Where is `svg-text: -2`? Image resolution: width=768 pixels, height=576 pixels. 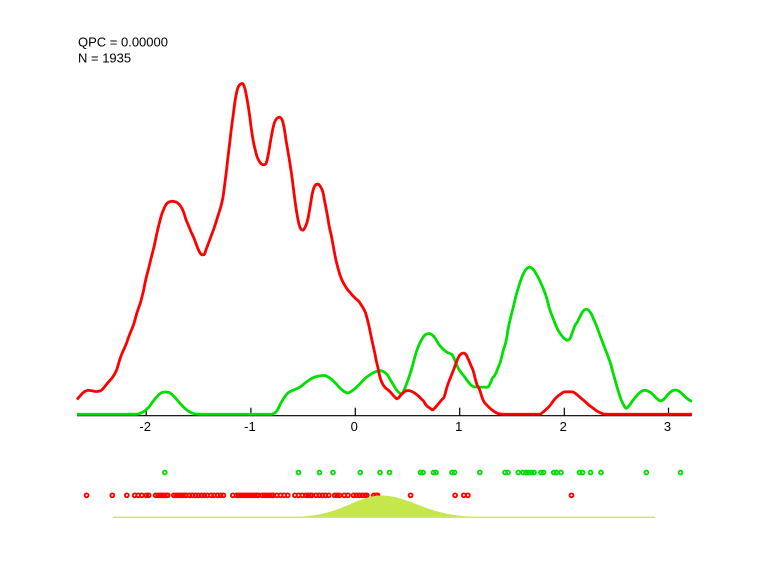 svg-text: -2 is located at coordinates (145, 426).